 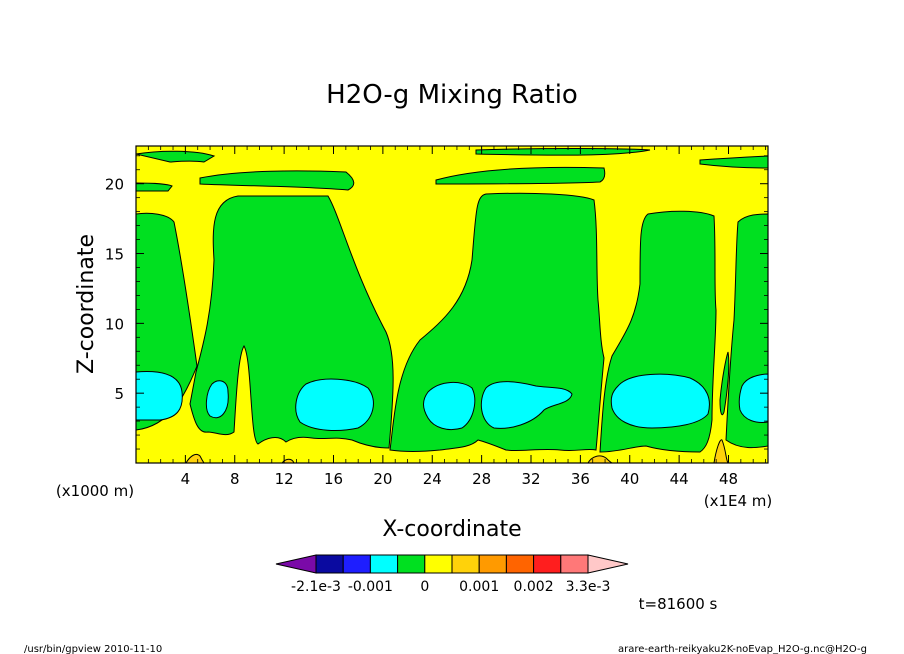 What do you see at coordinates (370, 587) in the screenshot?
I see `colorbar-label: -0.001` at bounding box center [370, 587].